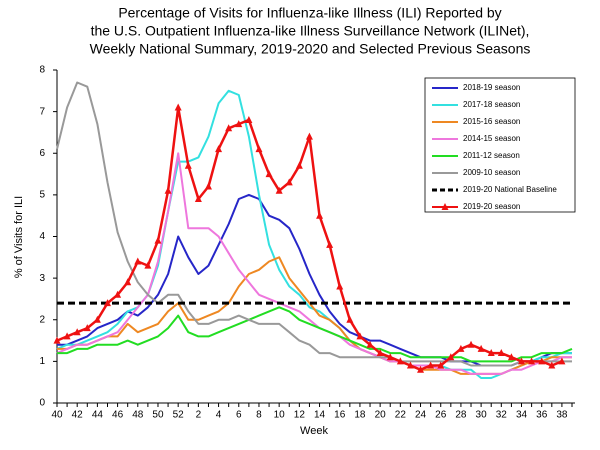 The width and height of the screenshot is (600, 450). What do you see at coordinates (219, 415) in the screenshot?
I see `x-tick-label: 4` at bounding box center [219, 415].